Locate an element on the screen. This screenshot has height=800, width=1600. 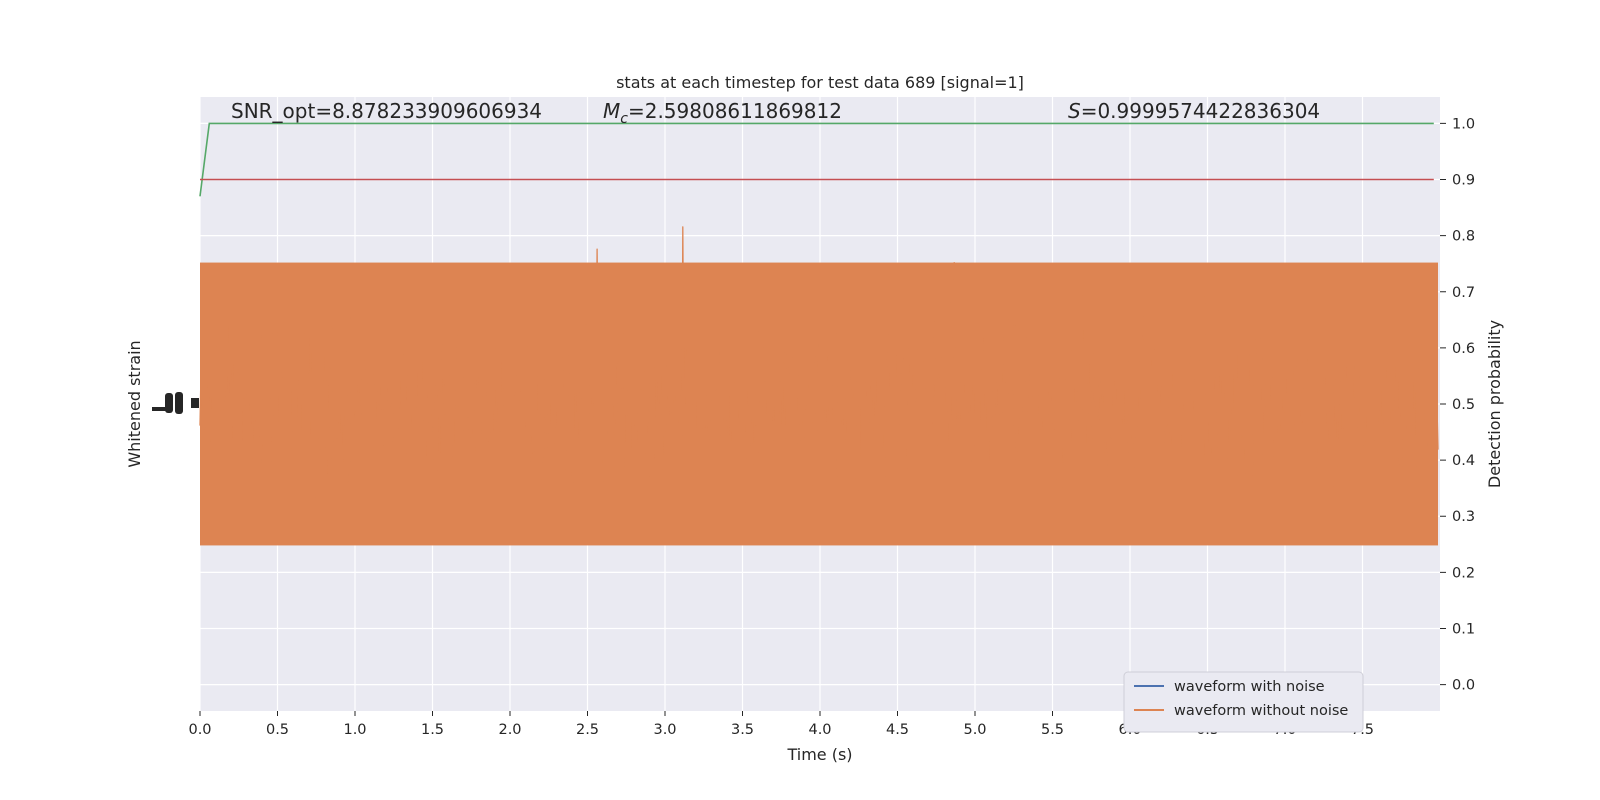
series-detection-probability is located at coordinates (816, 159).